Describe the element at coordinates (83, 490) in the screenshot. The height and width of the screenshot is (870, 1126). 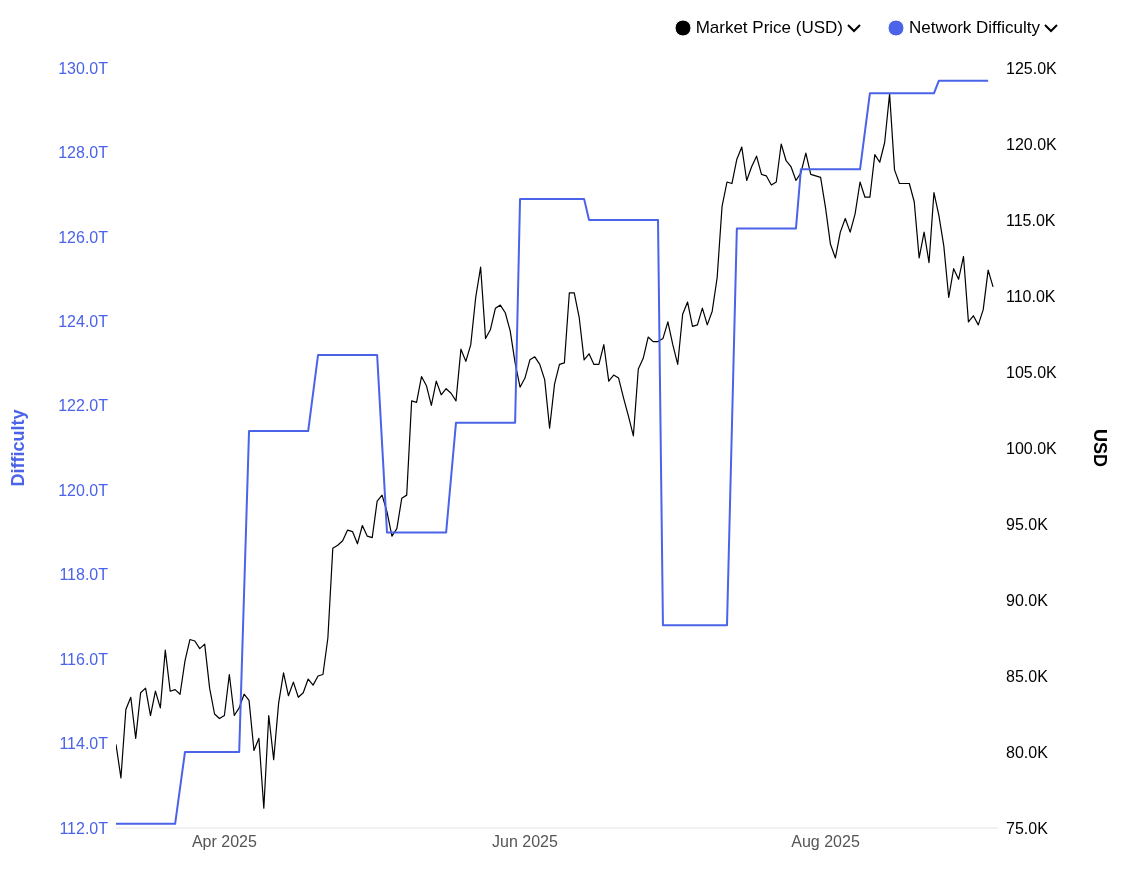
I see `y-tick-label: 120.0T` at that location.